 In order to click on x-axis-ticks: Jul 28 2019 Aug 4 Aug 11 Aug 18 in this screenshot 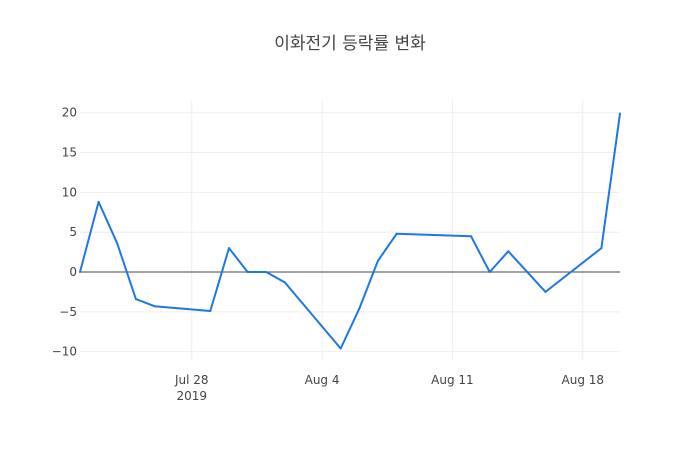, I will do `click(389, 388)`.